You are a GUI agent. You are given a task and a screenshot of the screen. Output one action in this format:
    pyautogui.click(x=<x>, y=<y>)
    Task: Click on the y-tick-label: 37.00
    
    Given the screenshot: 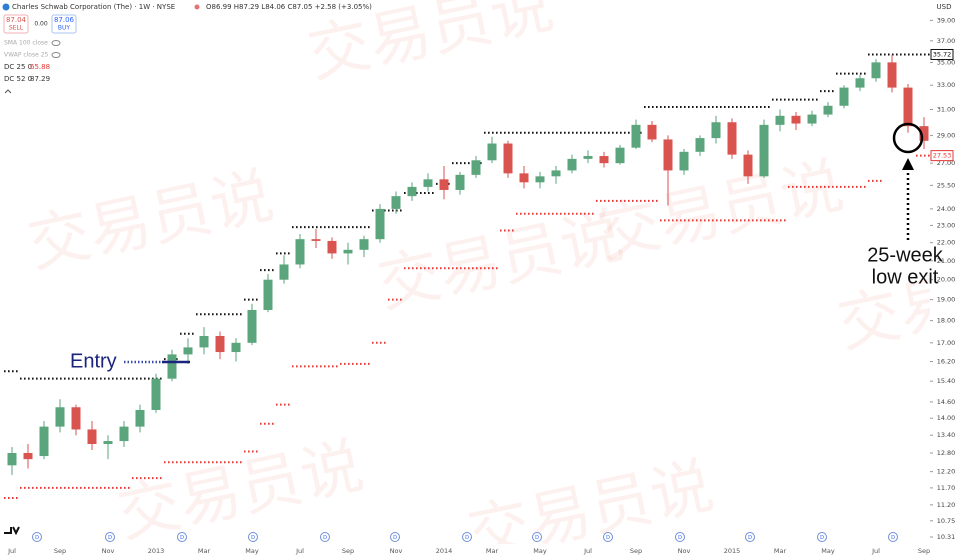 What is the action you would take?
    pyautogui.click(x=946, y=41)
    